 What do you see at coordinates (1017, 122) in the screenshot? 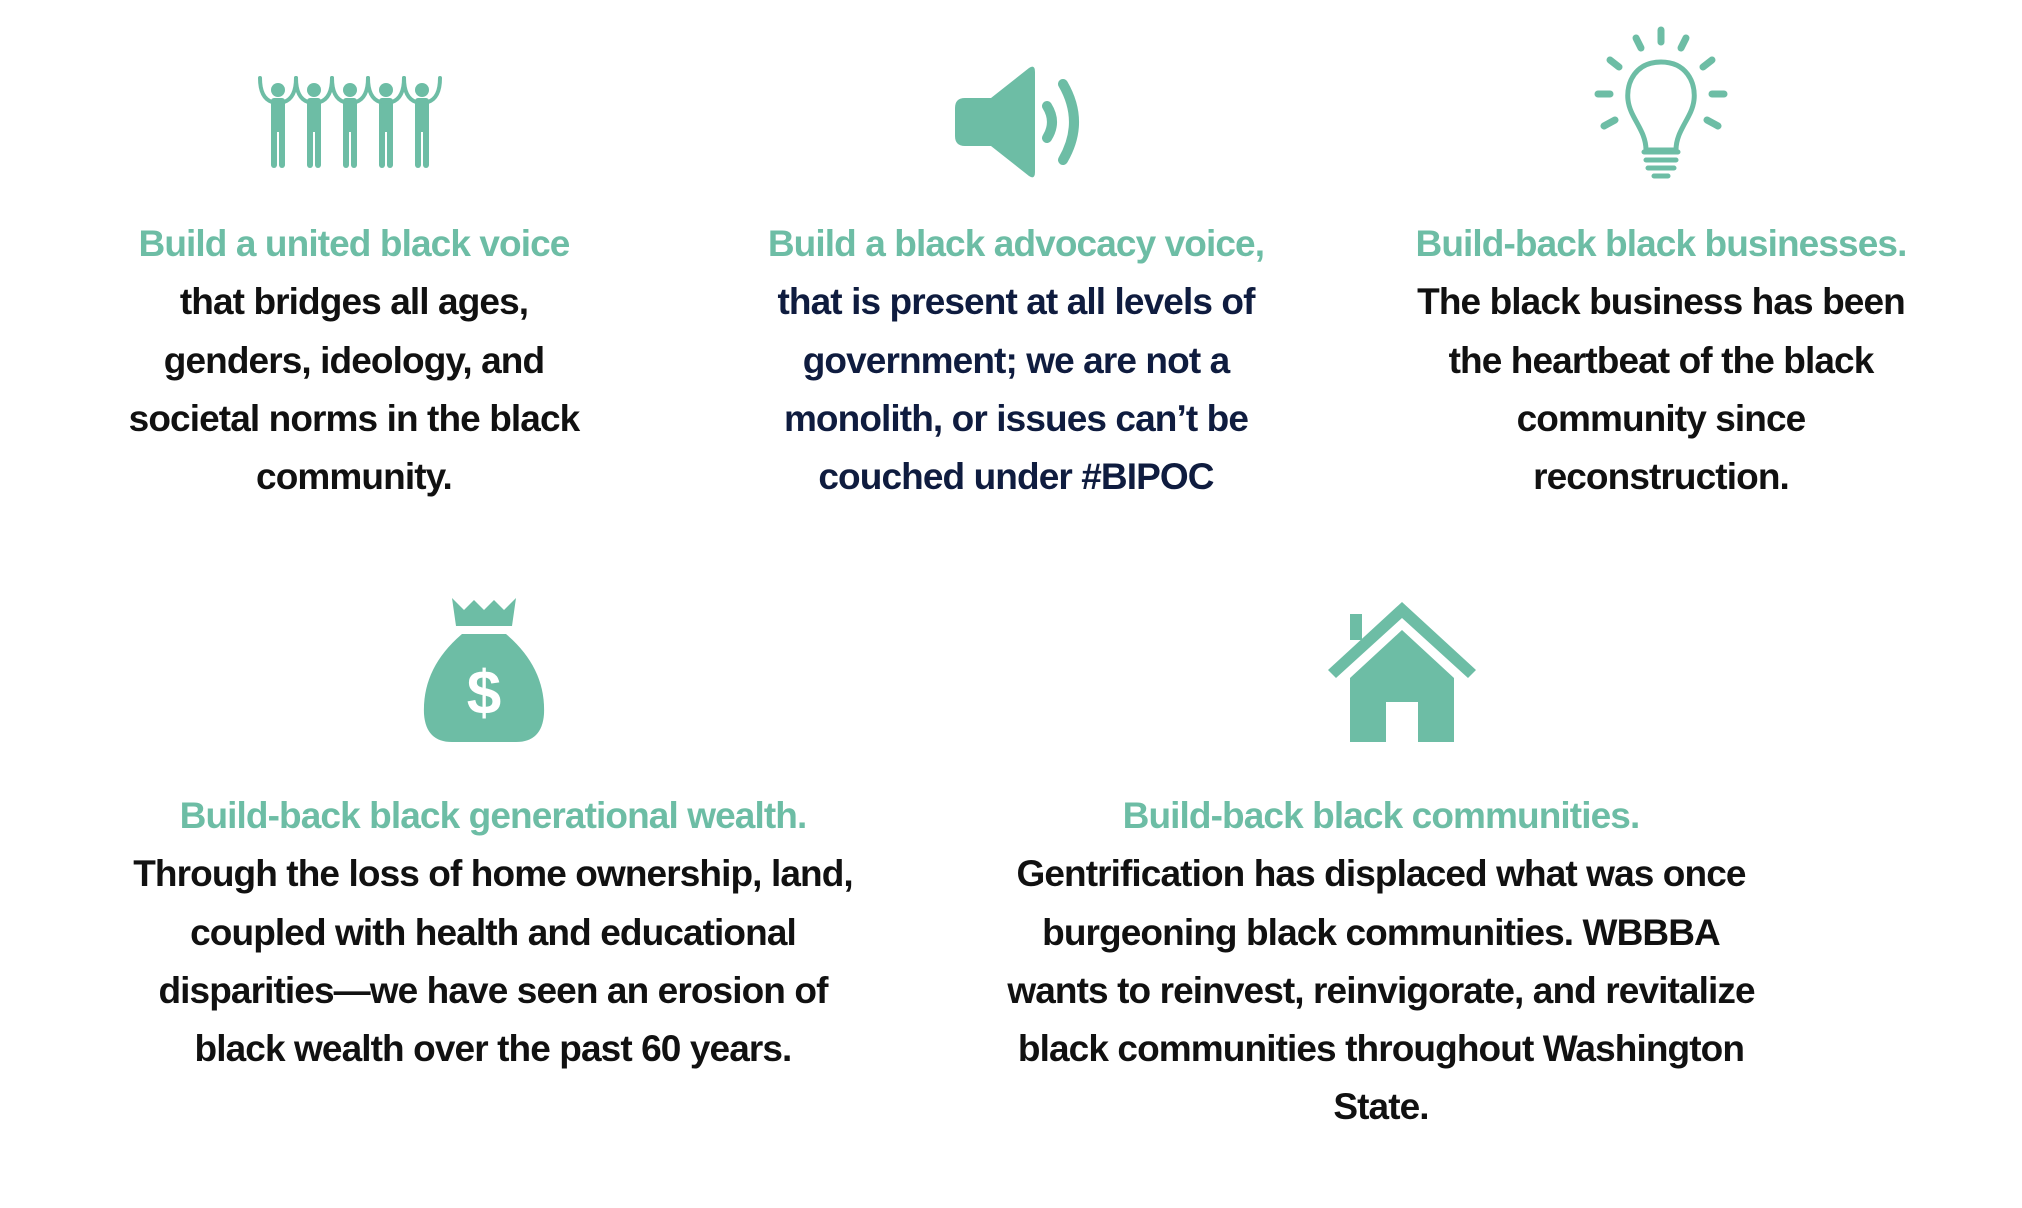
I see `megaphone-speaker-icon` at bounding box center [1017, 122].